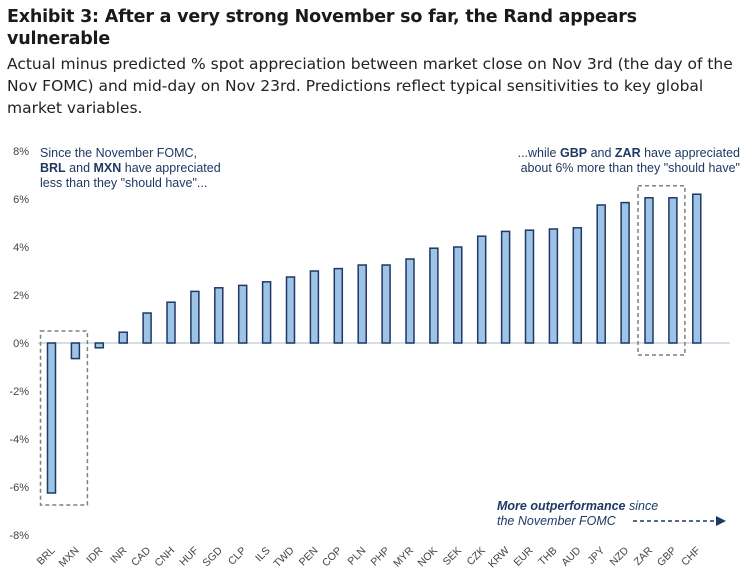  Describe the element at coordinates (19, 536) in the screenshot. I see `y-tick-label: -8%` at that location.